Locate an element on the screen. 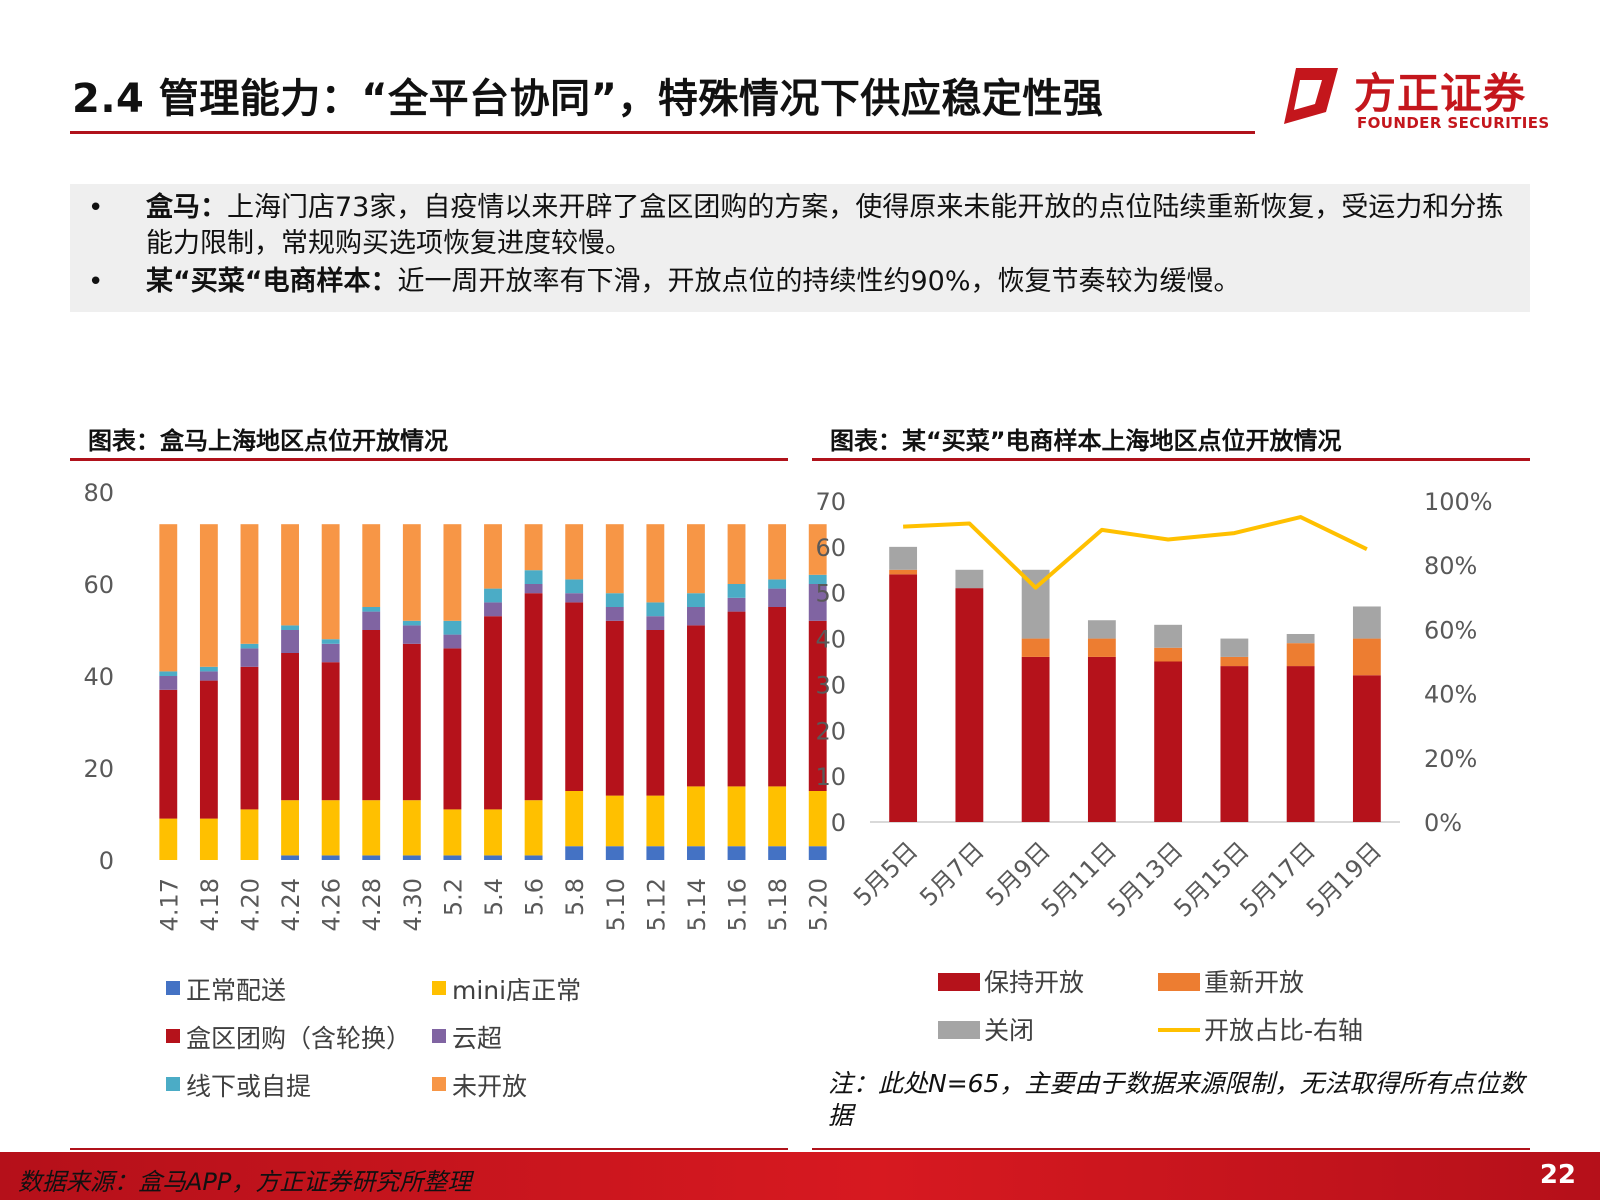  y-tick-label: 10 is located at coordinates (830, 777).